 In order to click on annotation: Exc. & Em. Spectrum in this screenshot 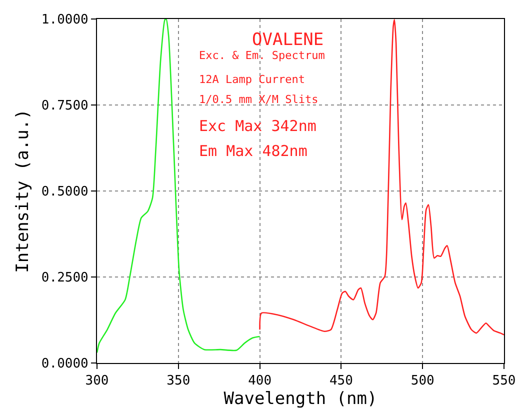, I will do `click(262, 55)`.